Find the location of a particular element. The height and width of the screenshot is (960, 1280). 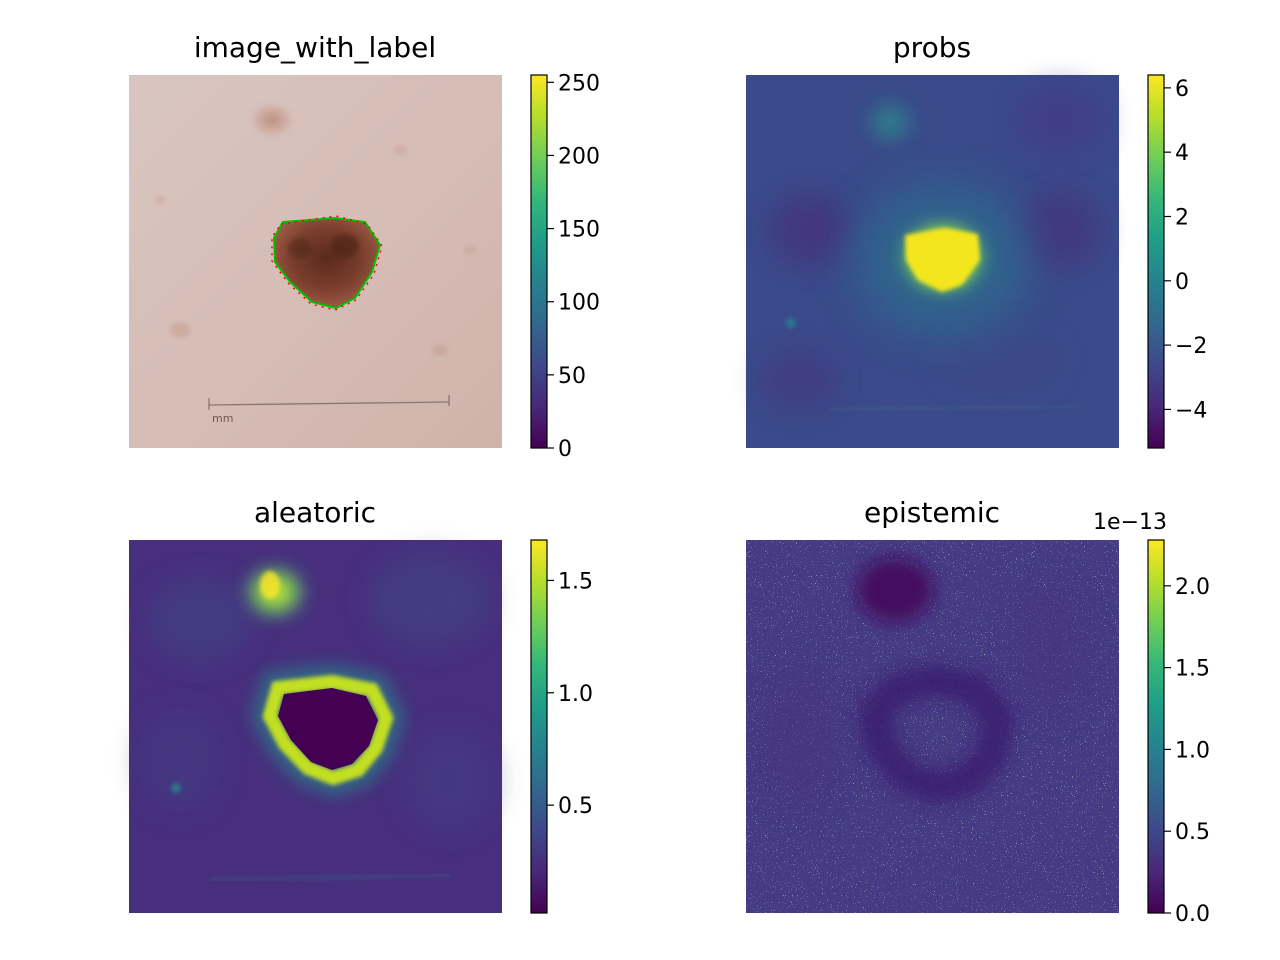

colorbar-multiplier: 1e−13 is located at coordinates (1130, 522).